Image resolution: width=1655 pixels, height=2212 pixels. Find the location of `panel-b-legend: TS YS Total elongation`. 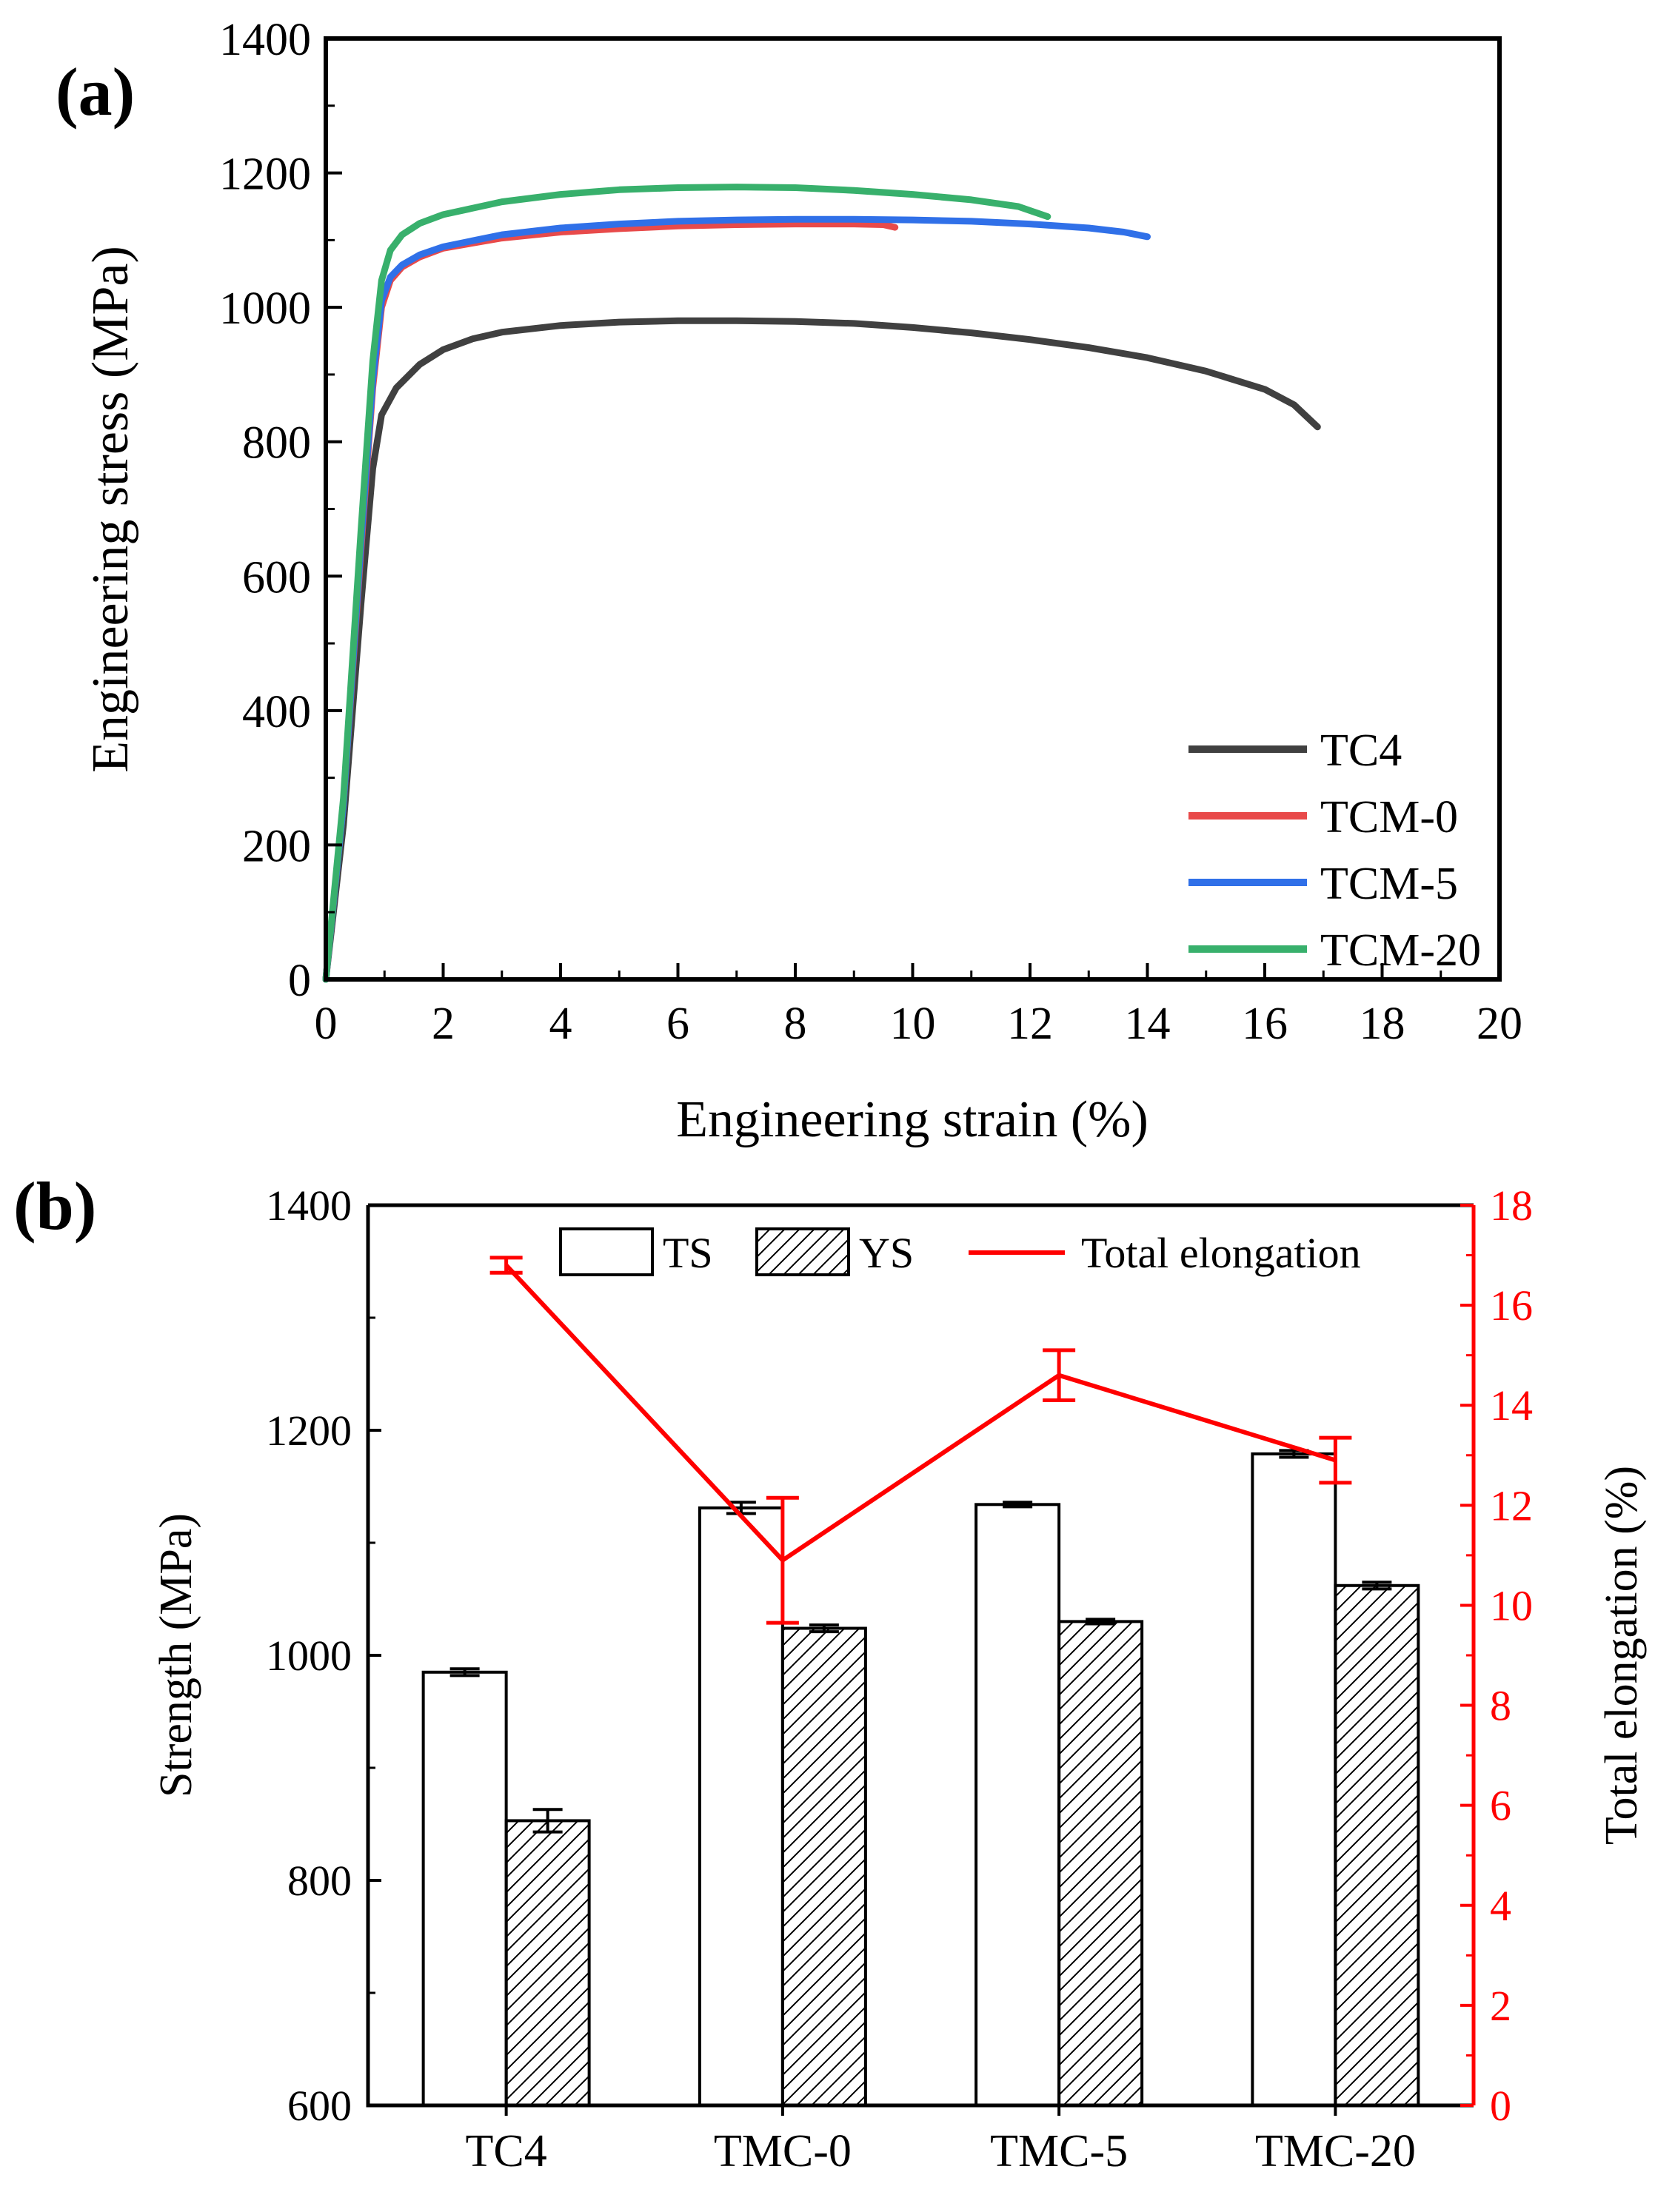

panel-b-legend: TS YS Total elongation is located at coordinates (960, 1252).